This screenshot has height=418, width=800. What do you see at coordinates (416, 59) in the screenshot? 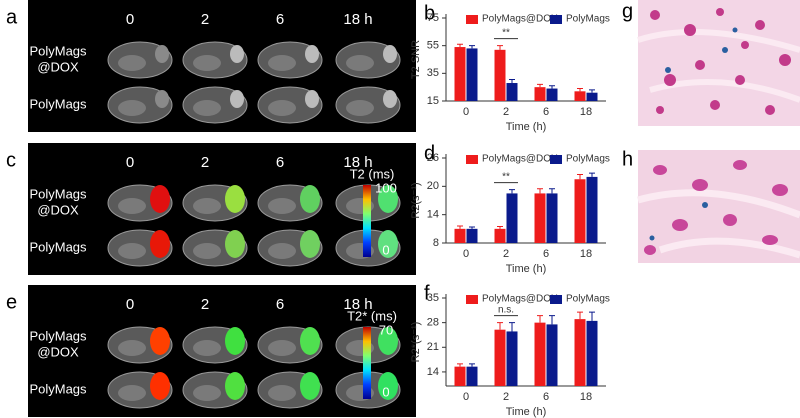
I see `y-axis-title: T2 SNR` at bounding box center [416, 59].